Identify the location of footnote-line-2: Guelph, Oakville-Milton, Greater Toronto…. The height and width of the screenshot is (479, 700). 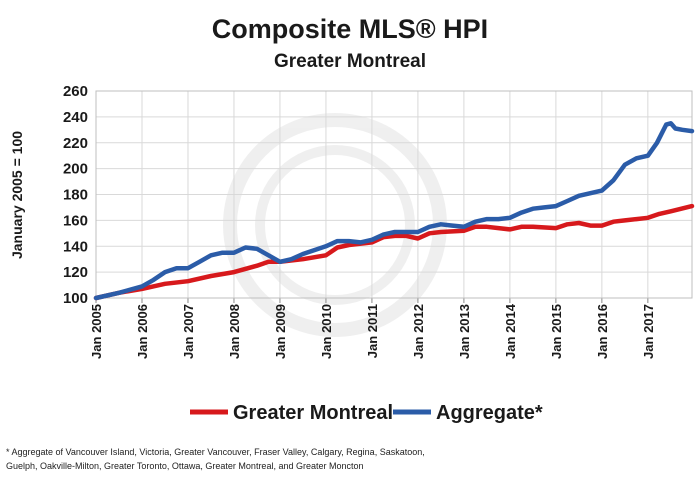
(185, 466).